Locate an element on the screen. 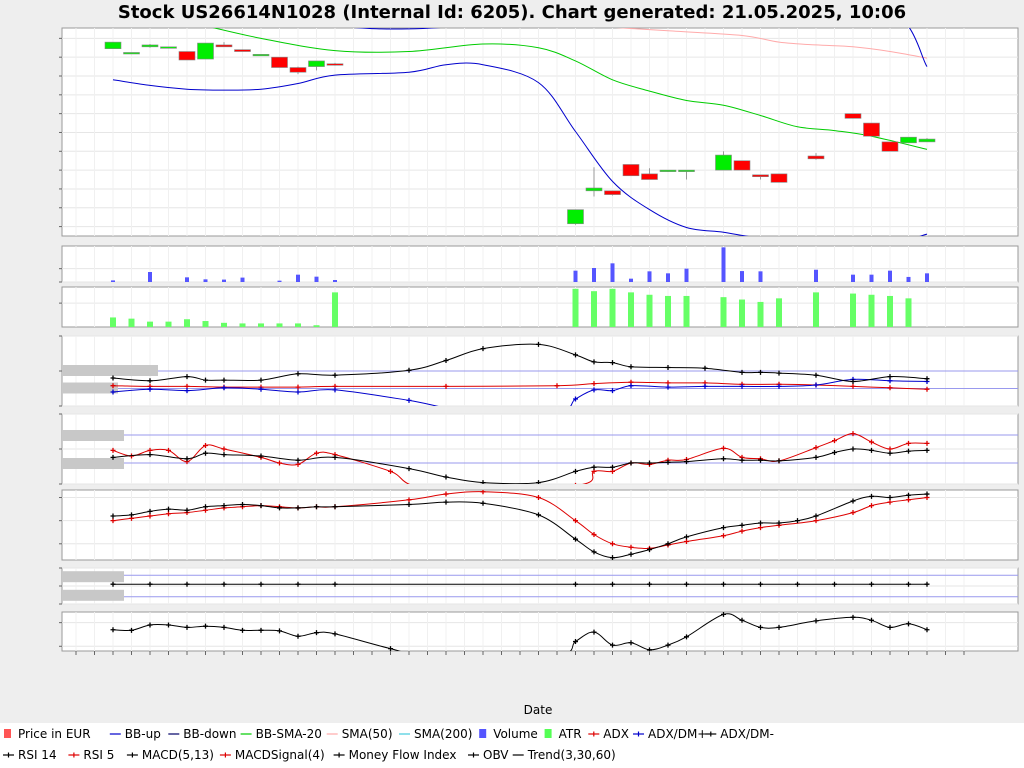 The height and width of the screenshot is (768, 1024). dm-plus-series-line is located at coordinates (520, 392).